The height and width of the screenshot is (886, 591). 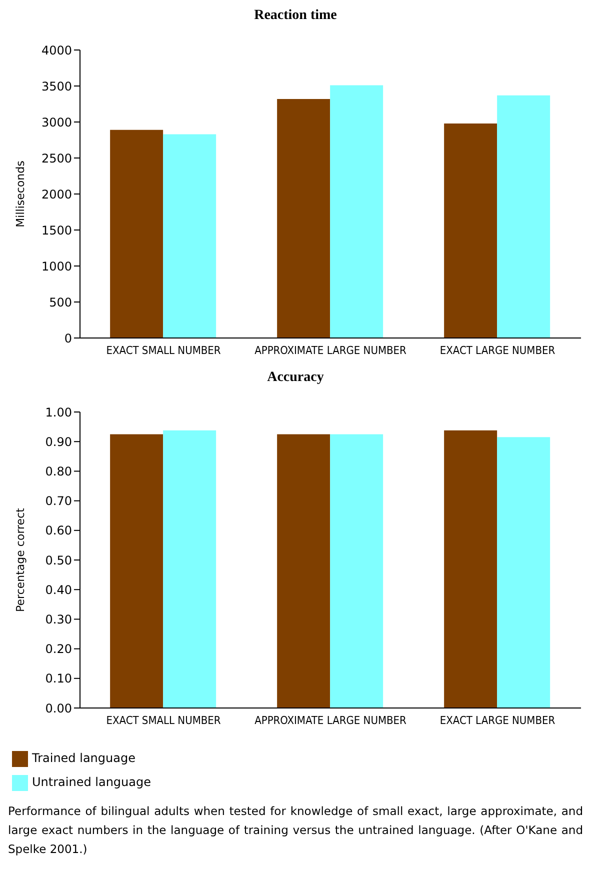 I want to click on y-tick-label: 0.40, so click(x=58, y=589).